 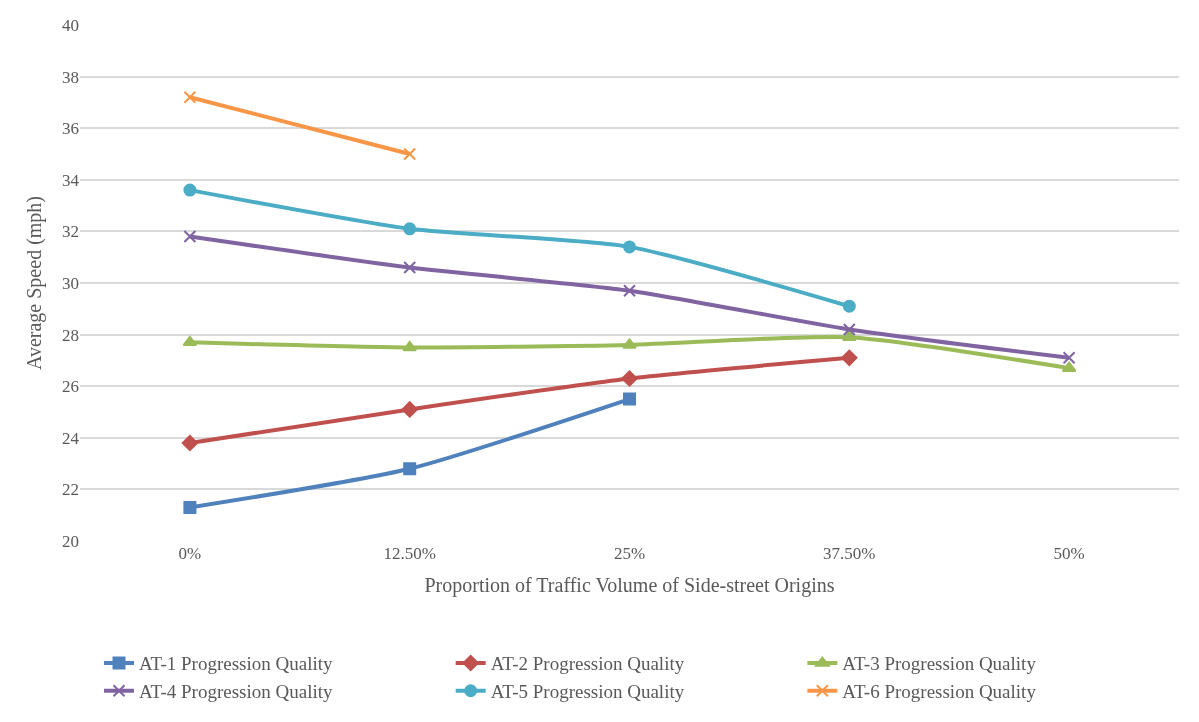 What do you see at coordinates (939, 664) in the screenshot?
I see `legend-label: AT-3 Progression Quality` at bounding box center [939, 664].